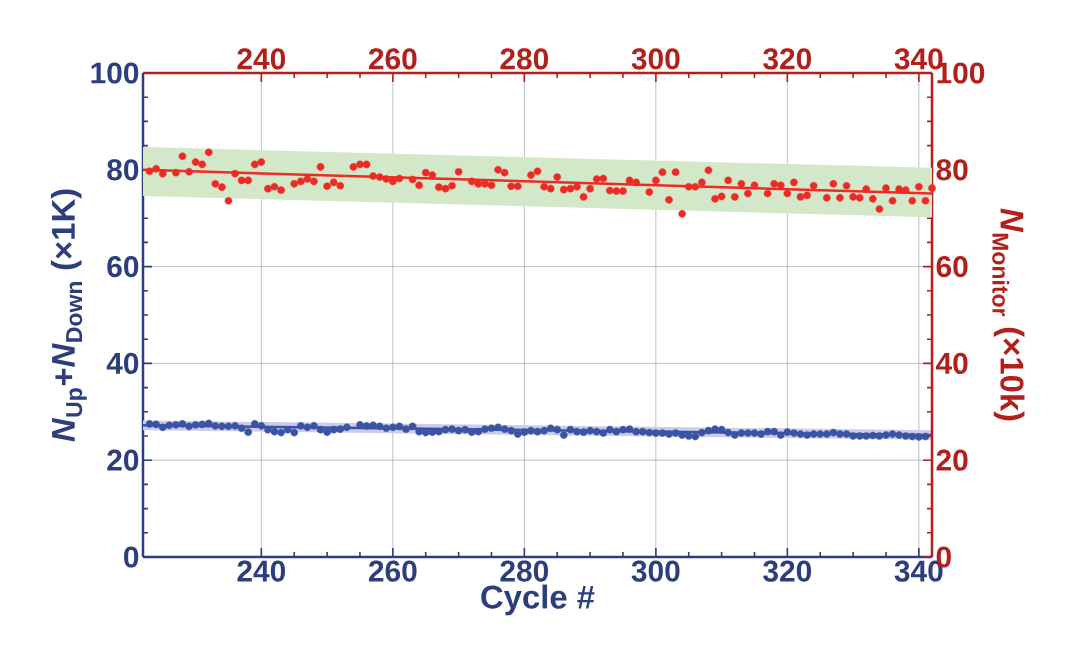  What do you see at coordinates (524, 59) in the screenshot?
I see `x2-tick-label: 280` at bounding box center [524, 59].